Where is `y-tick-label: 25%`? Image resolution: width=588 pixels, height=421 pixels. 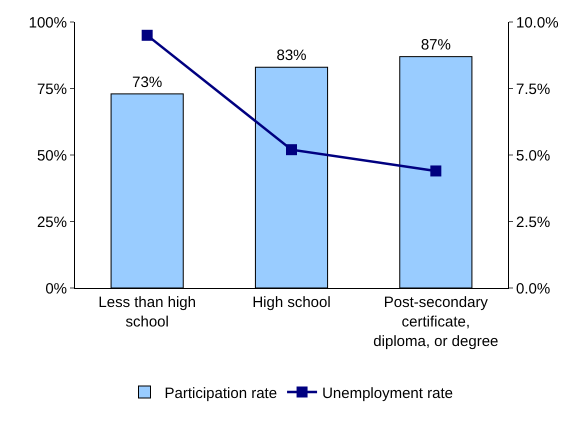
y-tick-label: 25% is located at coordinates (51, 222).